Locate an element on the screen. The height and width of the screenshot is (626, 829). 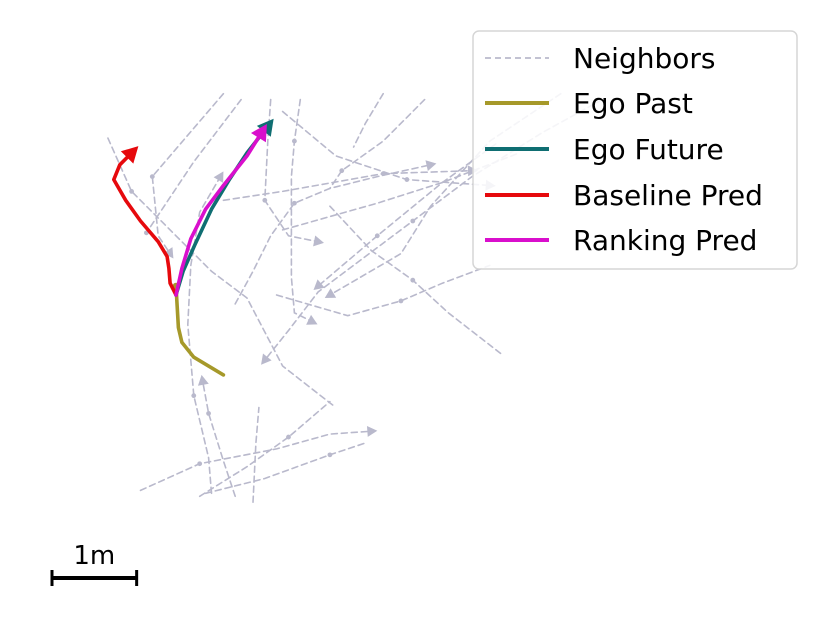
series-baseline is located at coordinates (145, 221).